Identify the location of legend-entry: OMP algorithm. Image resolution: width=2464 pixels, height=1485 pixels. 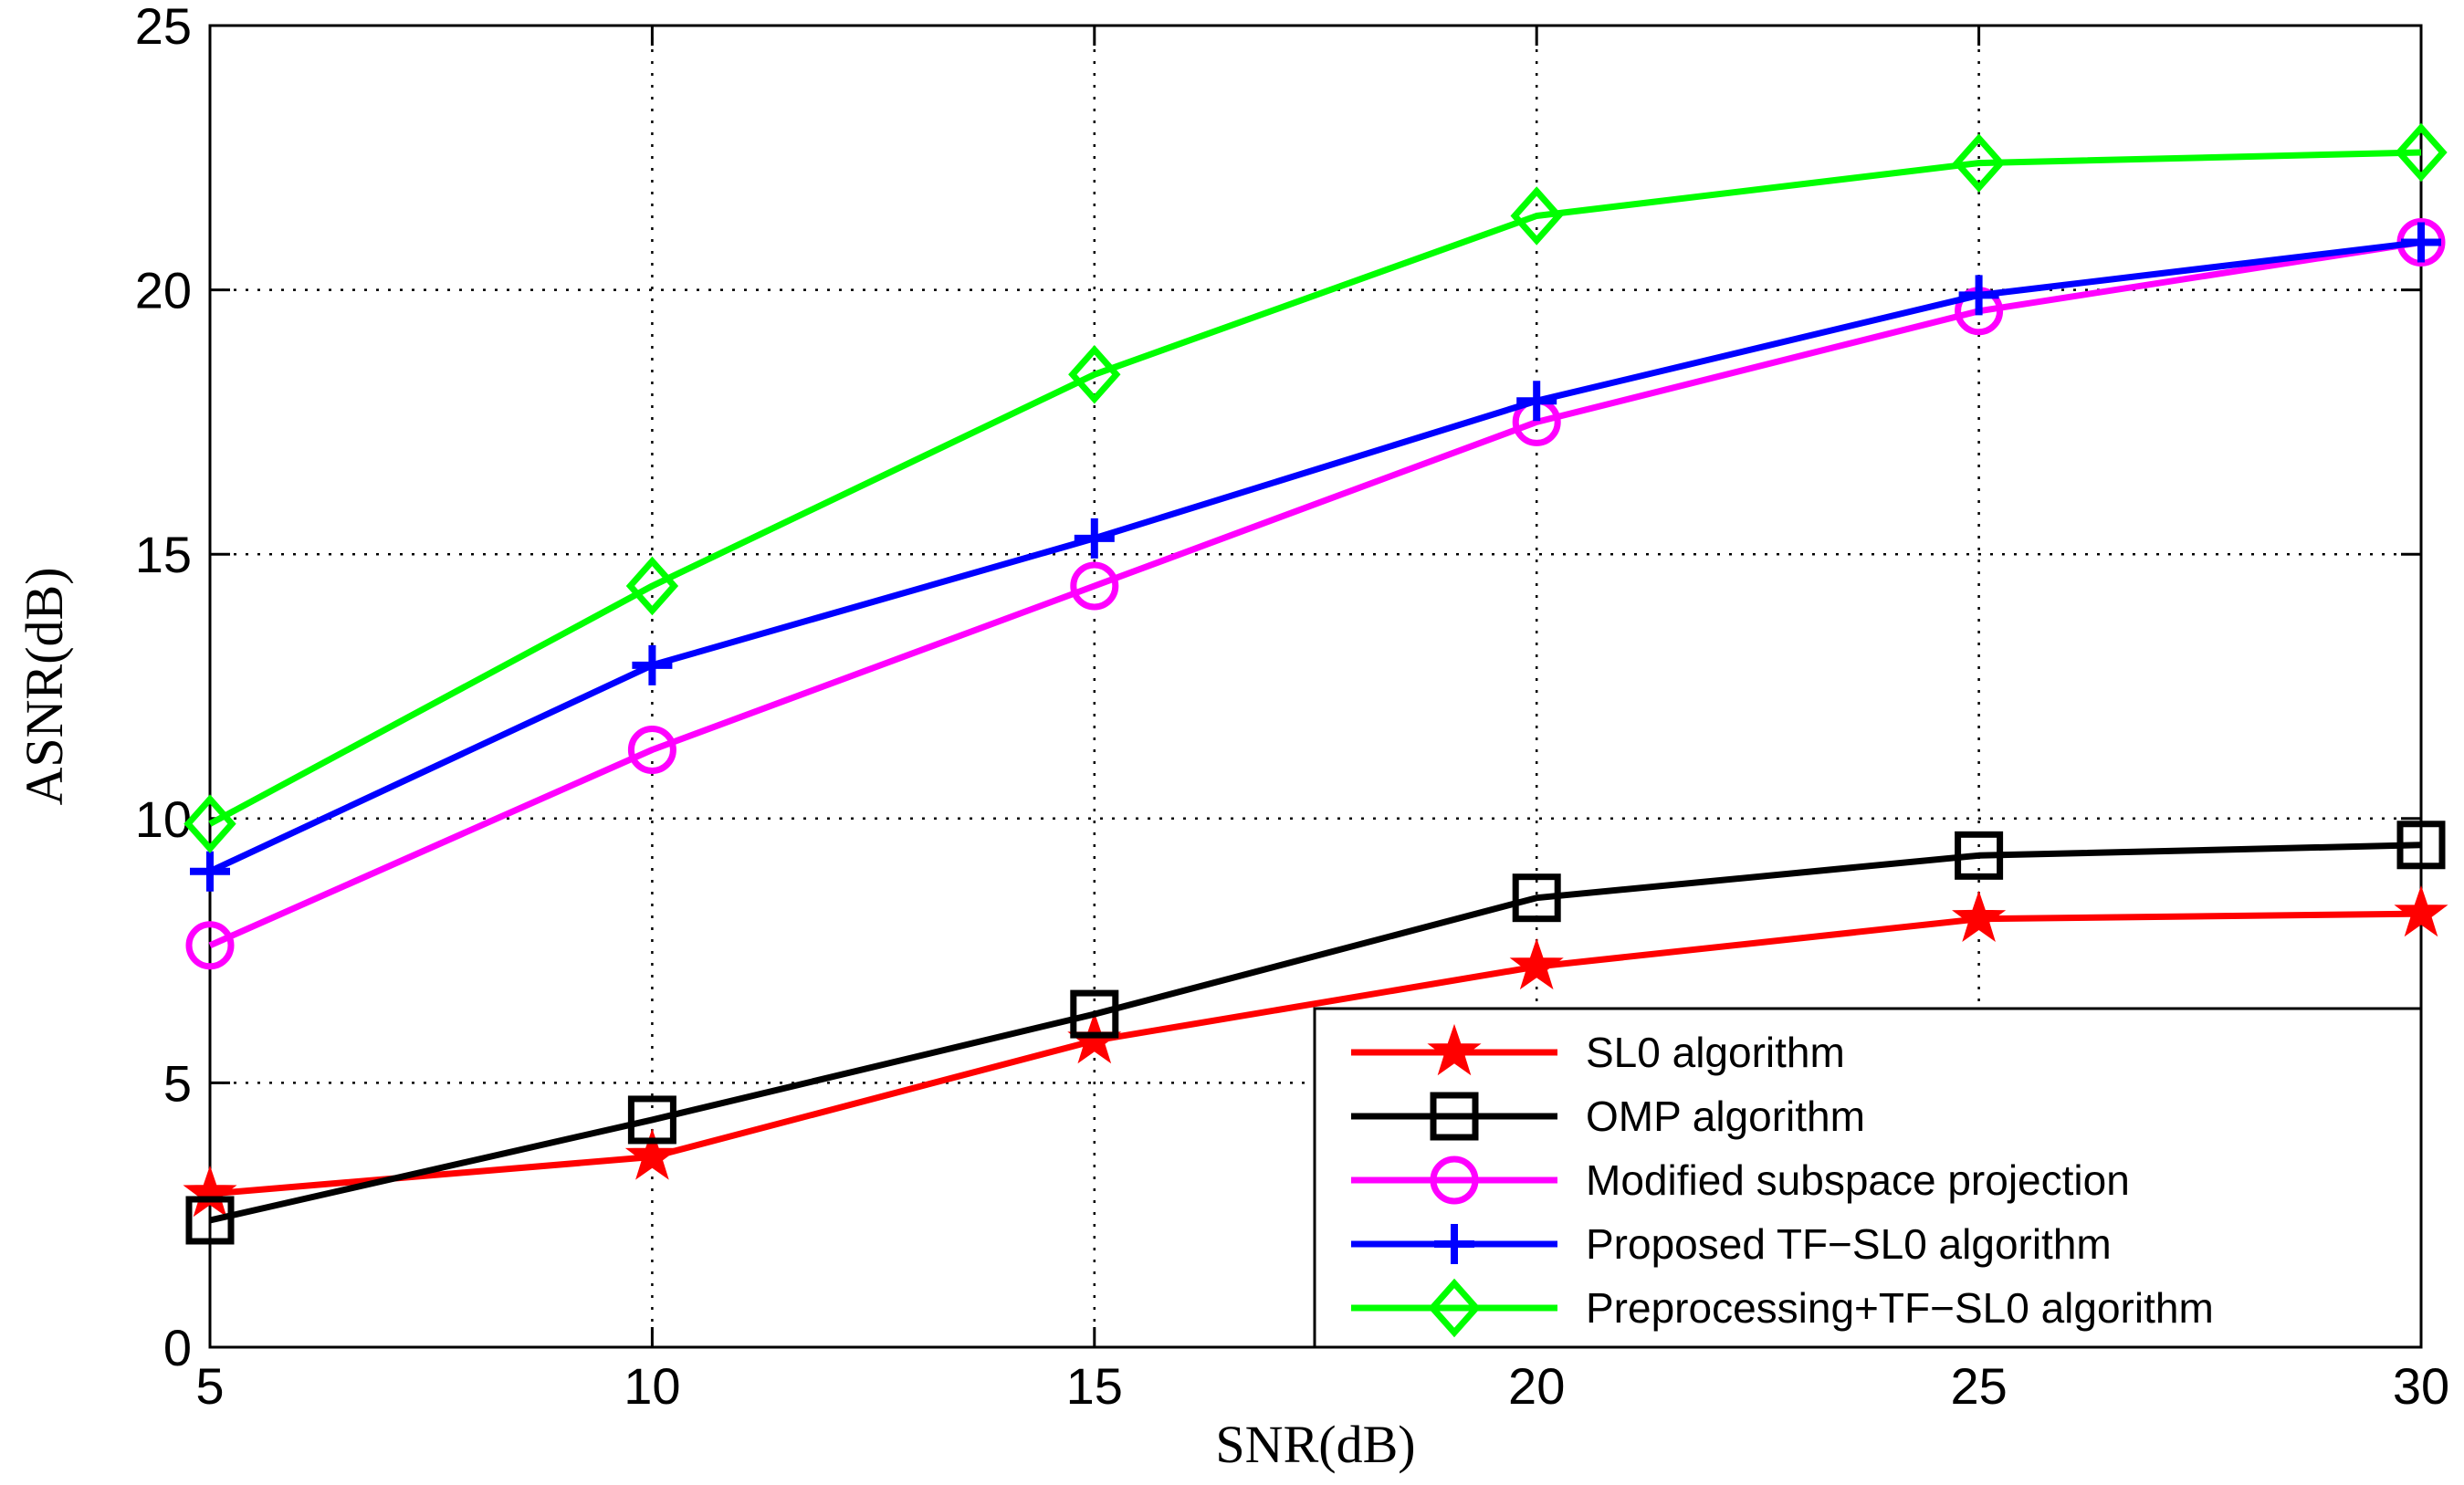
(1608, 1116).